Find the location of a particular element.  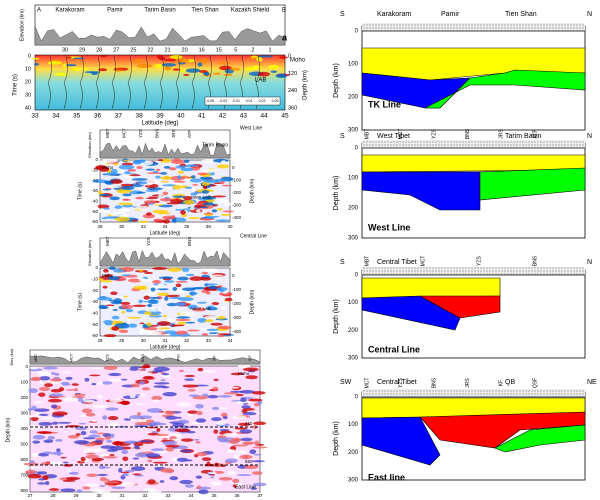

label: Central Line is located at coordinates (253, 236).